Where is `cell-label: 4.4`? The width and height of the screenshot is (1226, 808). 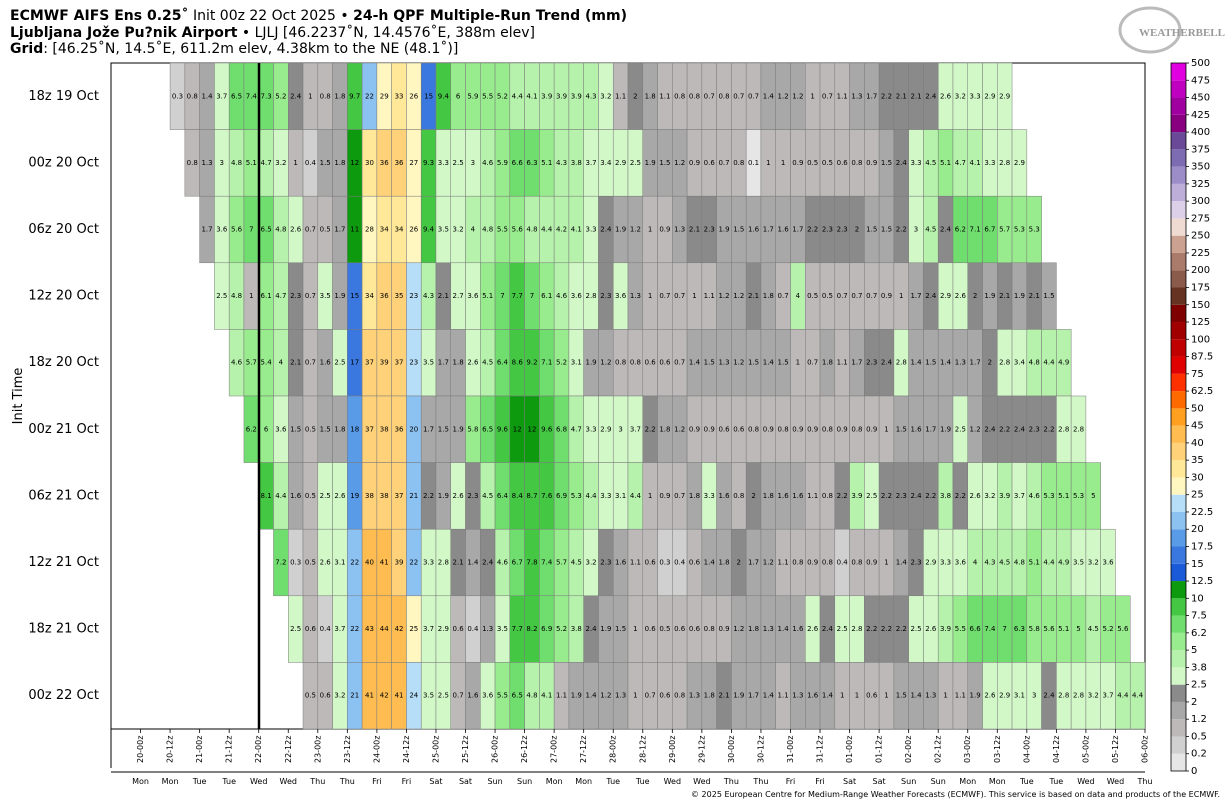 cell-label: 4.4 is located at coordinates (518, 96).